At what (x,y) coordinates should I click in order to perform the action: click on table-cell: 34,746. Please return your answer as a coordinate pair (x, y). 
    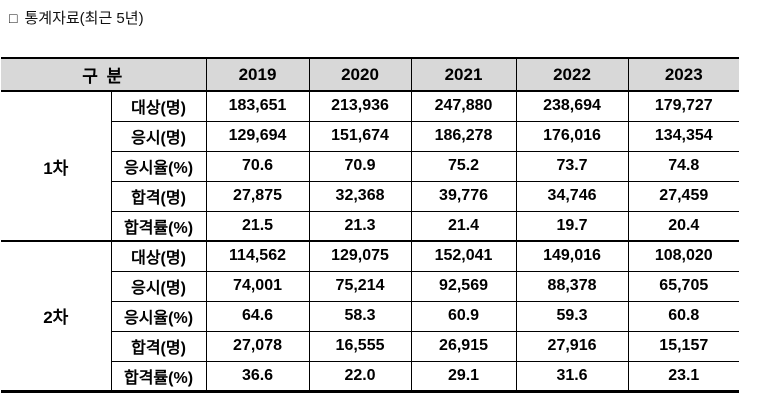
    Looking at the image, I should click on (572, 196).